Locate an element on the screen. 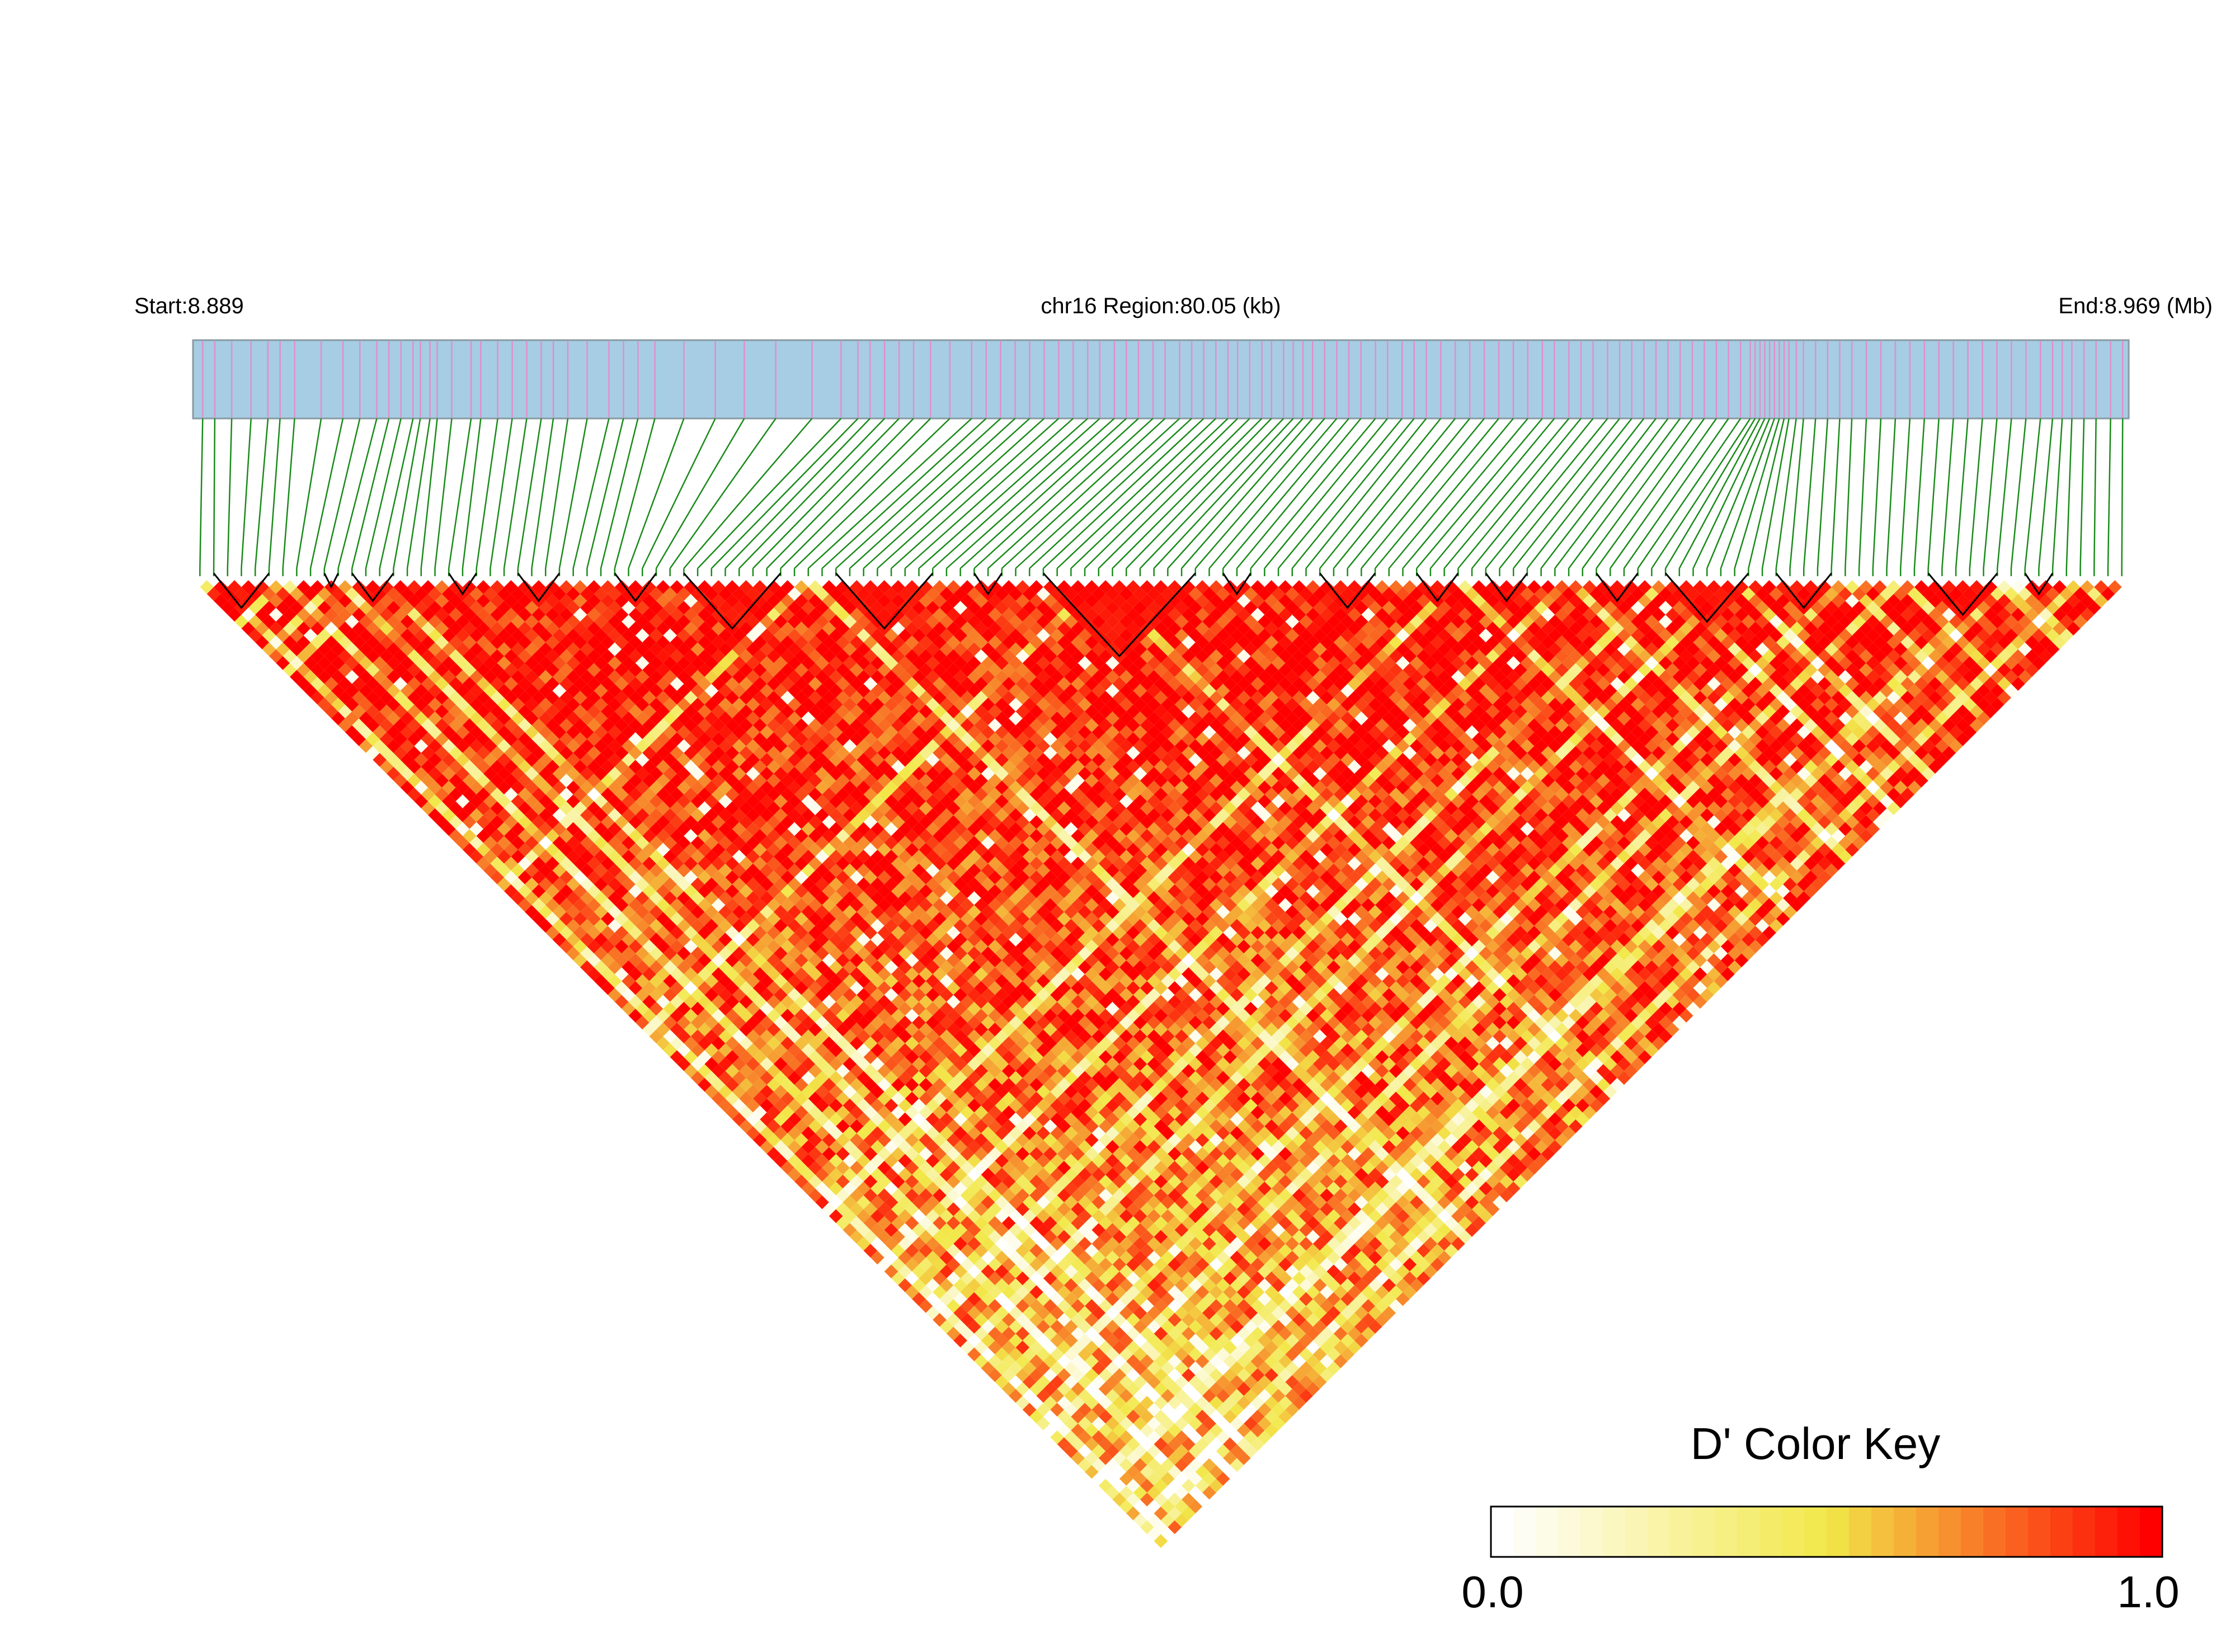 This screenshot has height=1652, width=2235. region-title: chr16 Region:80.05 (kb) is located at coordinates (1161, 306).